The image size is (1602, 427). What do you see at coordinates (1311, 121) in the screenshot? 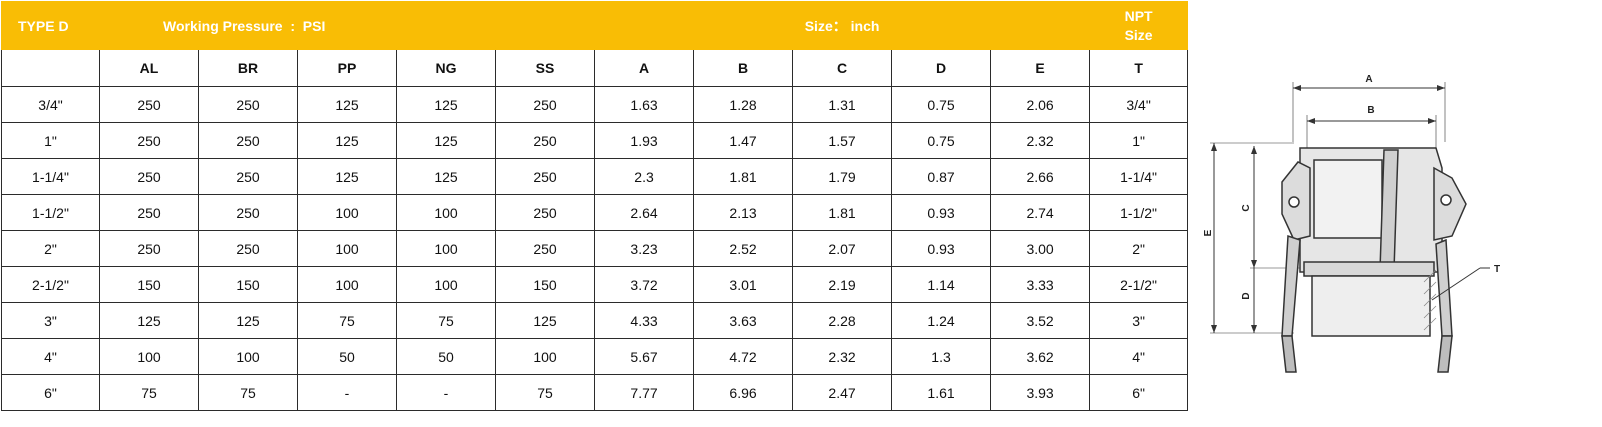
I see `arrowhead-b-left` at bounding box center [1311, 121].